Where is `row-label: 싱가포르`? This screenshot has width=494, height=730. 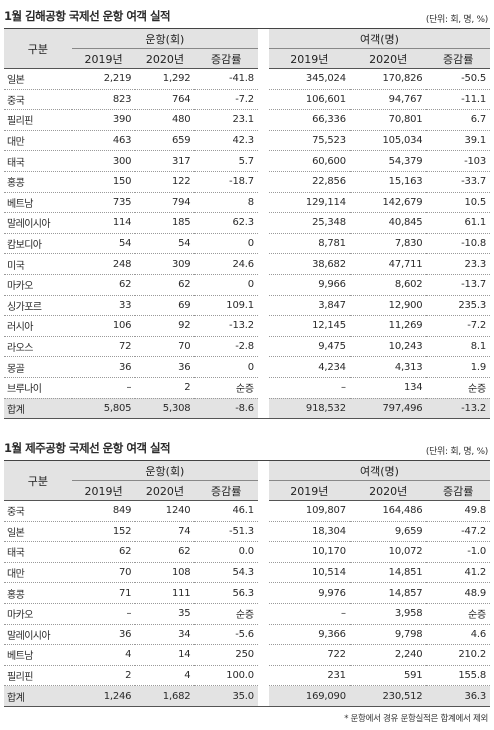 row-label: 싱가포르 is located at coordinates (38, 306).